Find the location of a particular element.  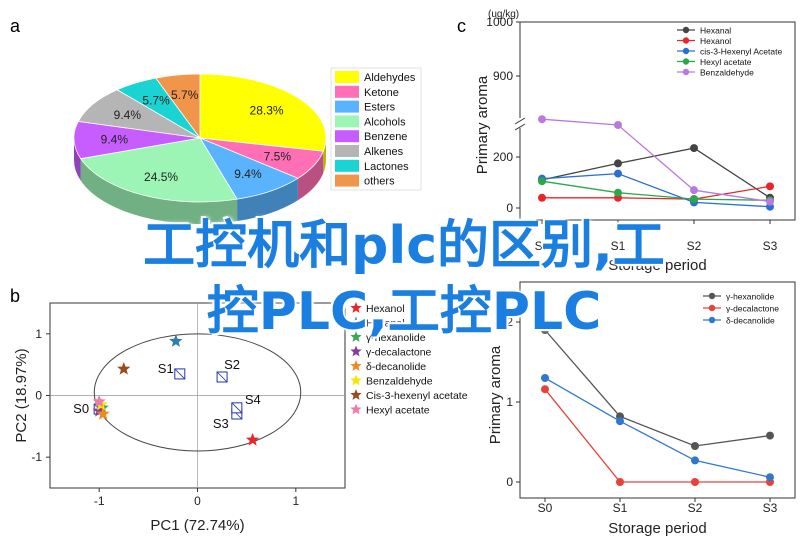

pca-legend-label-3: γ-decalactone is located at coordinates (399, 353).